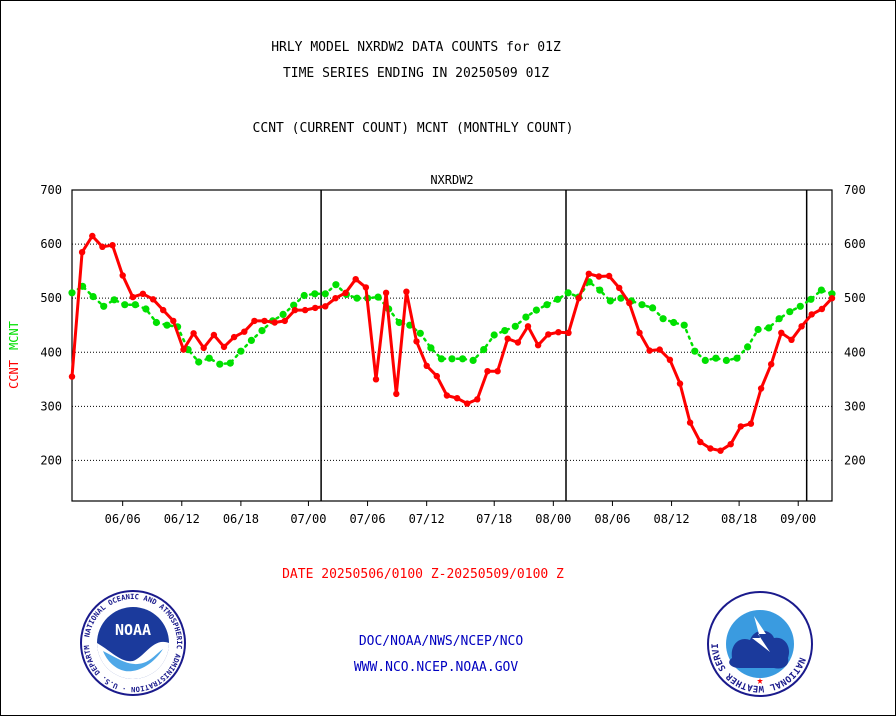  What do you see at coordinates (416, 47) in the screenshot?
I see `chart-title-line1: HRLY MODEL NXRDW2 DATA COUNTS for 01Z` at bounding box center [416, 47].